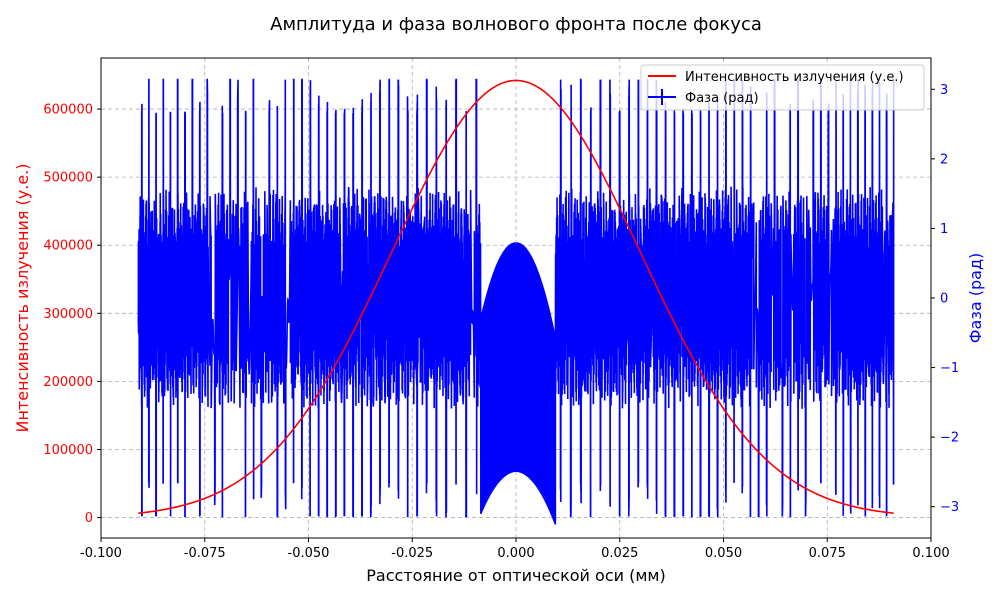 The width and height of the screenshot is (1000, 600). What do you see at coordinates (619, 553) in the screenshot?
I see `x-tick-label: 0.025` at bounding box center [619, 553].